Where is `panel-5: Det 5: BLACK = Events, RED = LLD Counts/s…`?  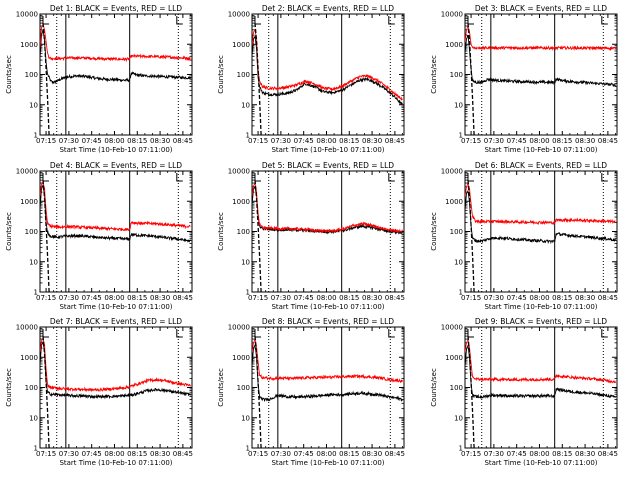
panel-5: Det 5: BLACK = Events, RED = LLD Counts/s… is located at coordinates (311, 236).